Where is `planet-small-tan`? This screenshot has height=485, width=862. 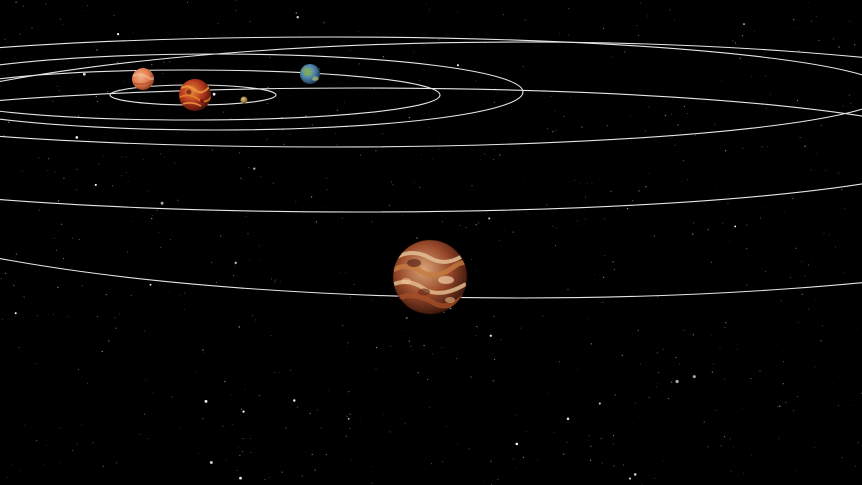 planet-small-tan is located at coordinates (244, 100).